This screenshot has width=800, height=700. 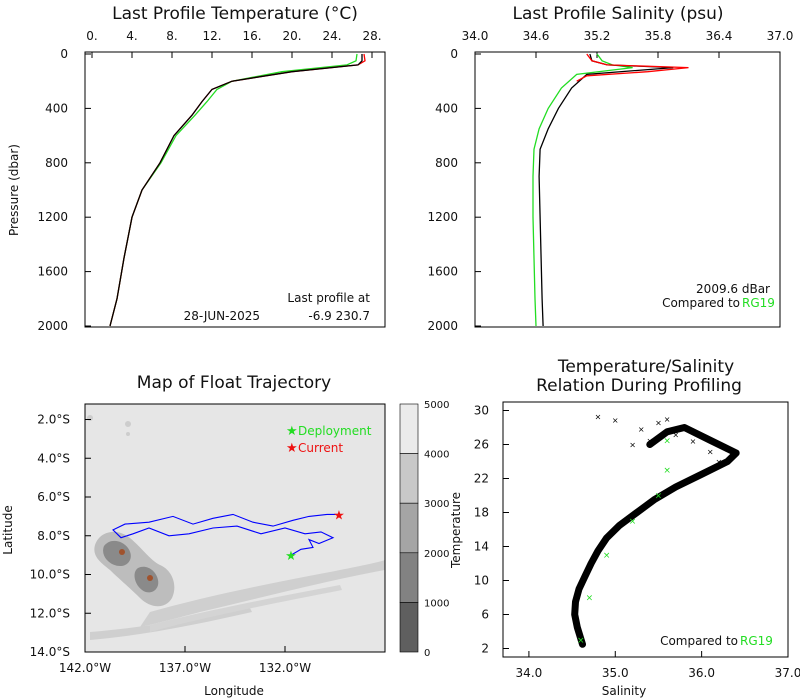 What do you see at coordinates (456, 530) in the screenshot?
I see `ts-ylabel: Temperature` at bounding box center [456, 530].